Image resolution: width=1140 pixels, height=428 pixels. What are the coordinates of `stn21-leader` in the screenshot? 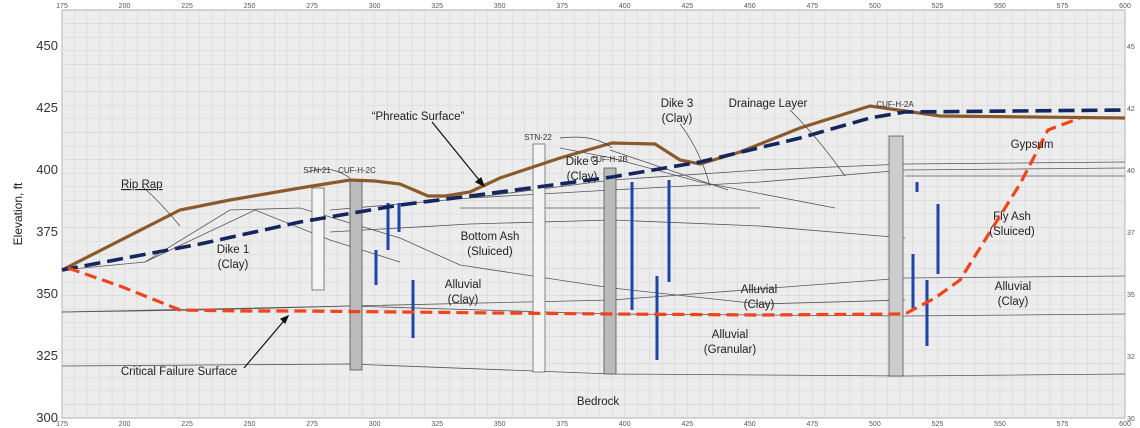 It's located at (329, 173).